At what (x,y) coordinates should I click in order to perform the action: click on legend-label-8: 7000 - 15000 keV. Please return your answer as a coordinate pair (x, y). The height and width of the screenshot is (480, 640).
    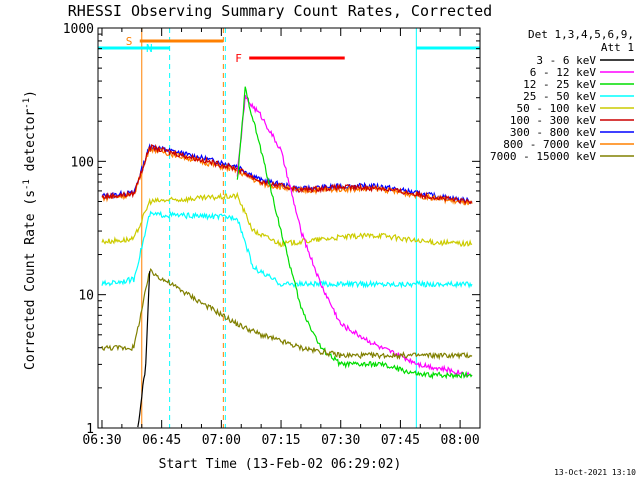
    Looking at the image, I should click on (543, 156).